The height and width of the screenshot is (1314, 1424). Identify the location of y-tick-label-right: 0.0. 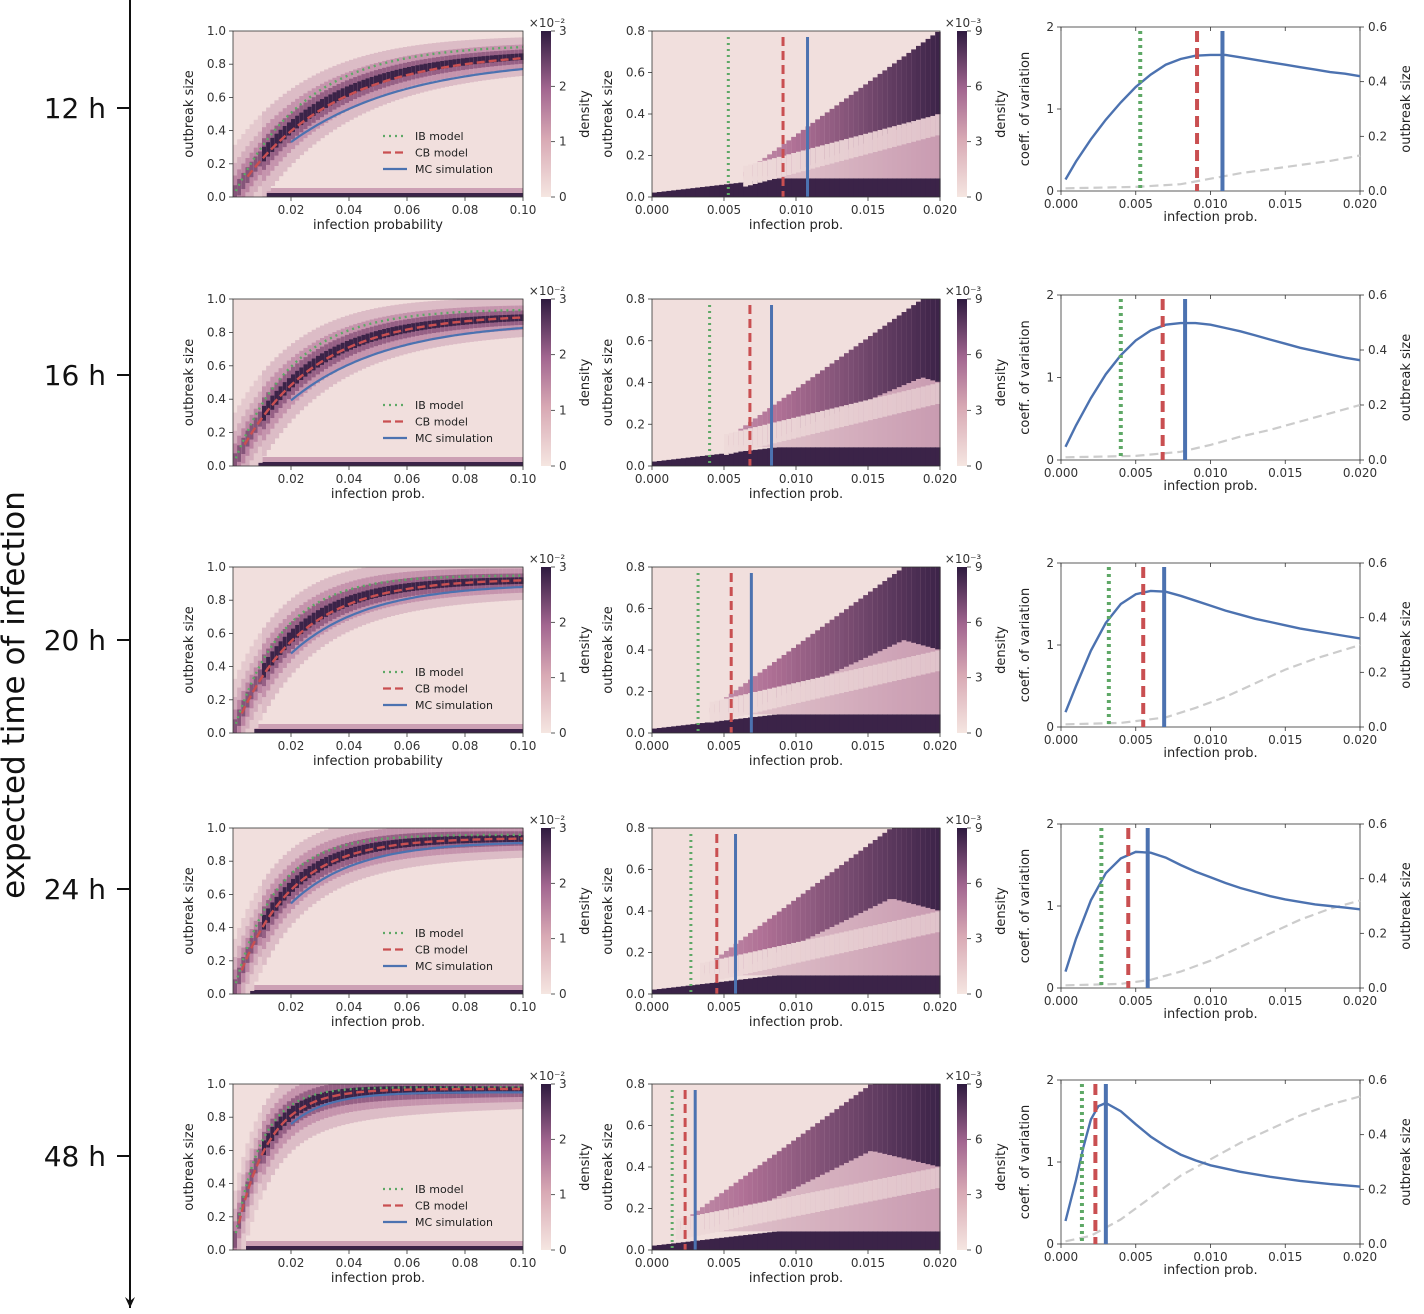
(1377, 460).